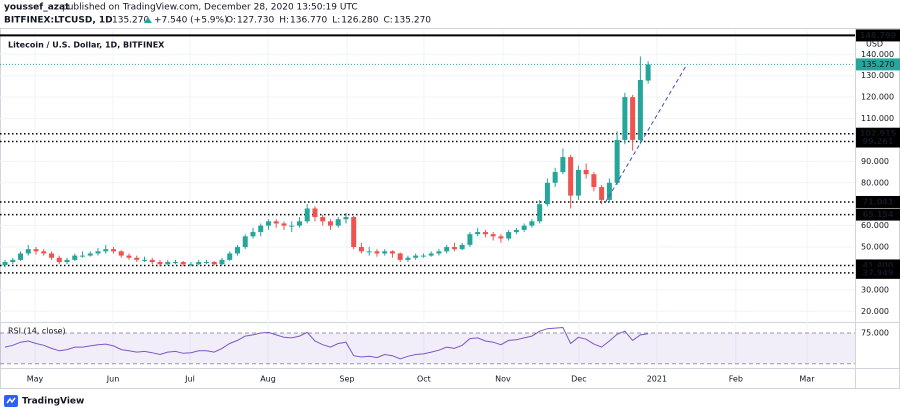  What do you see at coordinates (877, 118) in the screenshot?
I see `y-tick-label: 110.000` at bounding box center [877, 118].